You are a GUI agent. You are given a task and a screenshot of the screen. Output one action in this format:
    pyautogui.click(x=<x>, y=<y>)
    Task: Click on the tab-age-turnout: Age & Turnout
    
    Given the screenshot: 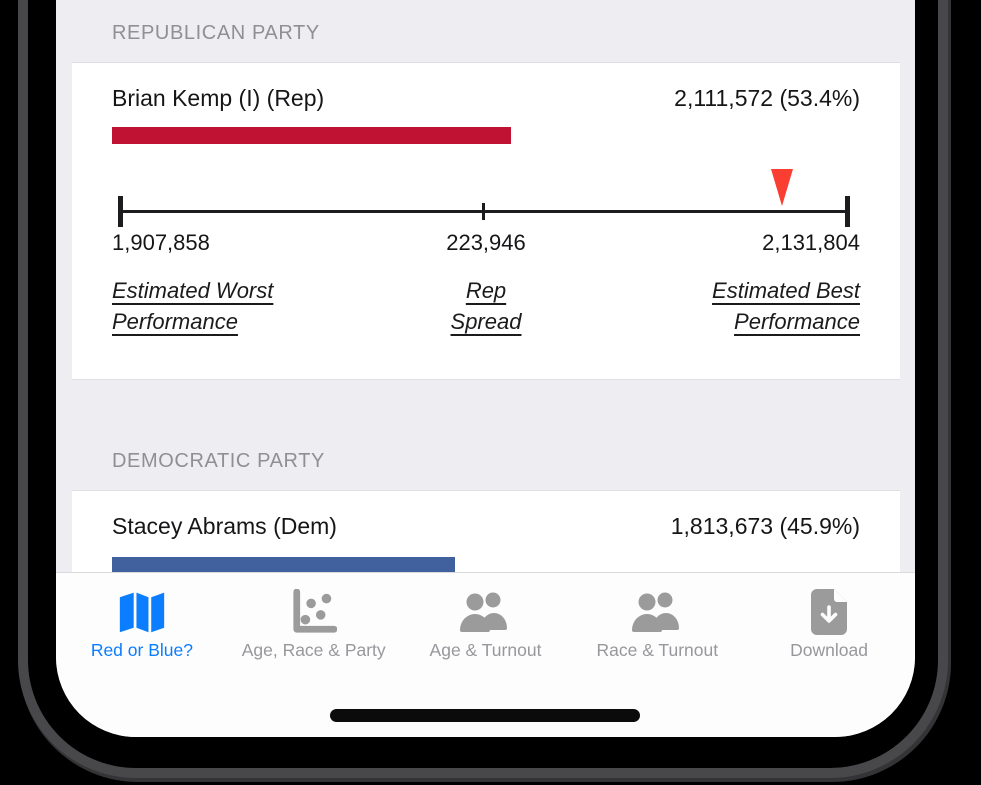 What is the action you would take?
    pyautogui.click(x=486, y=661)
    